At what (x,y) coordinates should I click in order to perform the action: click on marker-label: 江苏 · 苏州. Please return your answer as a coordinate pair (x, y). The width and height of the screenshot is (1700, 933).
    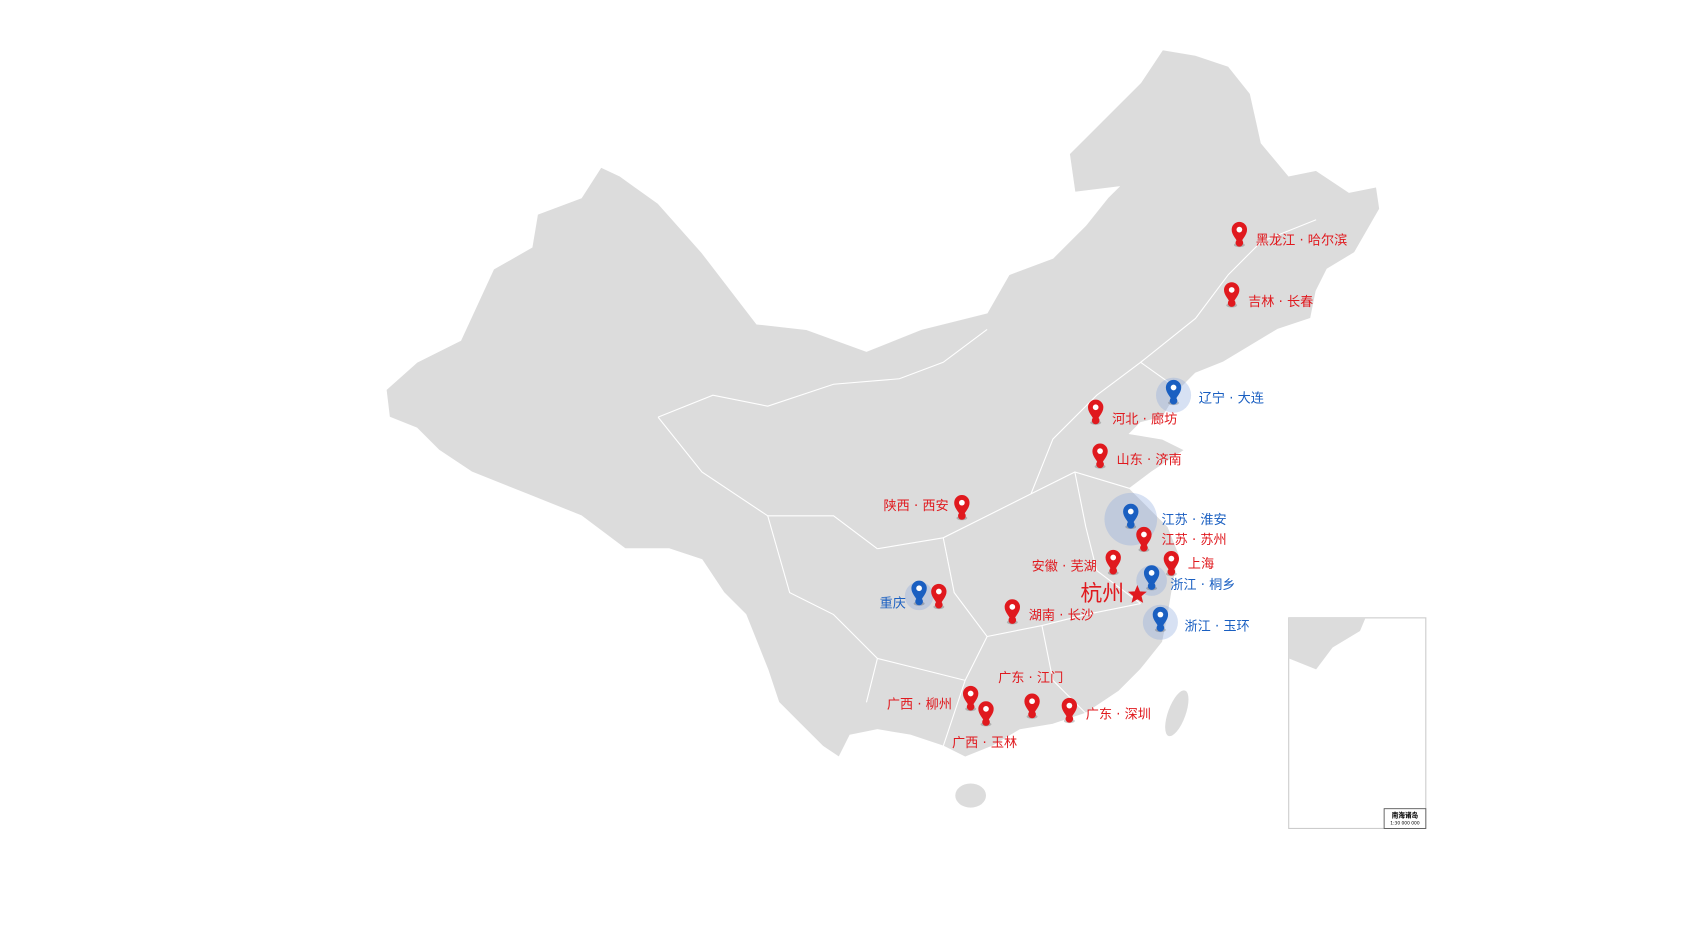
    Looking at the image, I should click on (1193, 540).